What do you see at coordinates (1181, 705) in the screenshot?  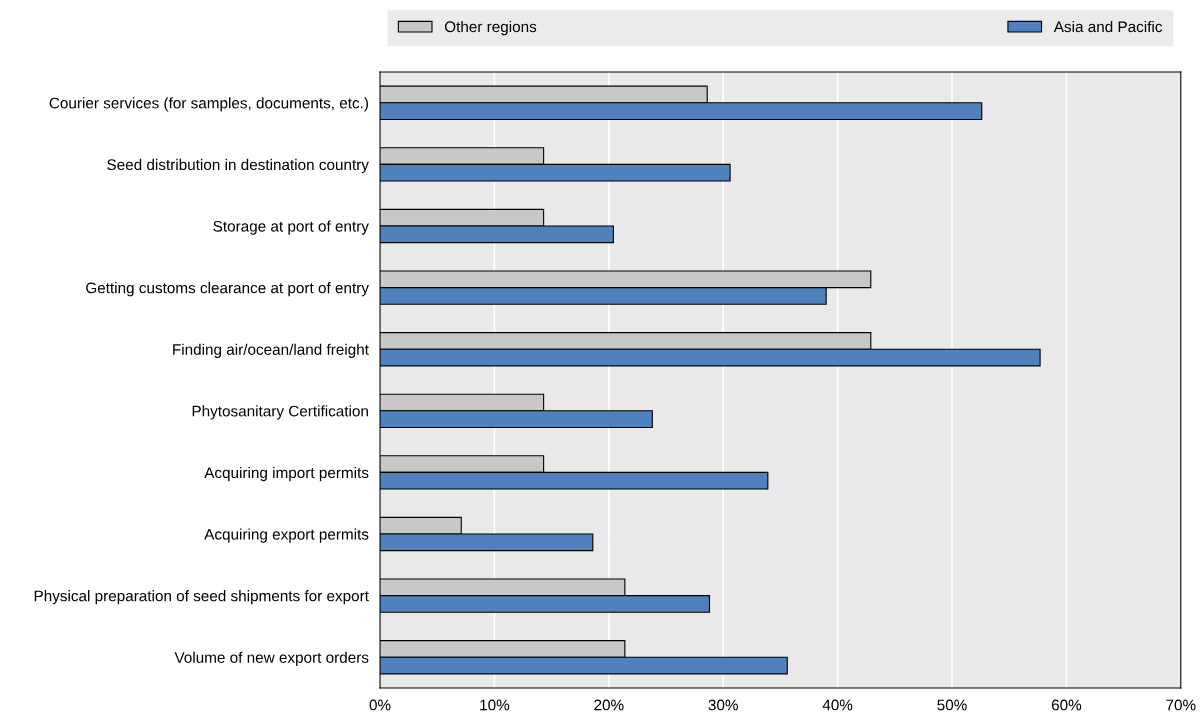 I see `x-tick-label: 70%` at bounding box center [1181, 705].